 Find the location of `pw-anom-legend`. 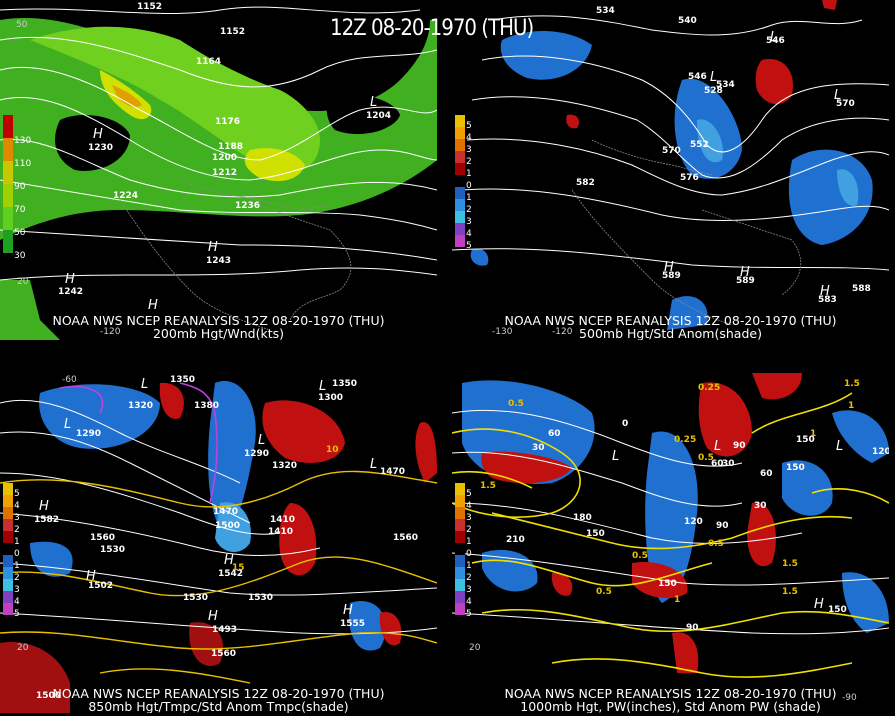

pw-anom-legend is located at coordinates (460, 549).